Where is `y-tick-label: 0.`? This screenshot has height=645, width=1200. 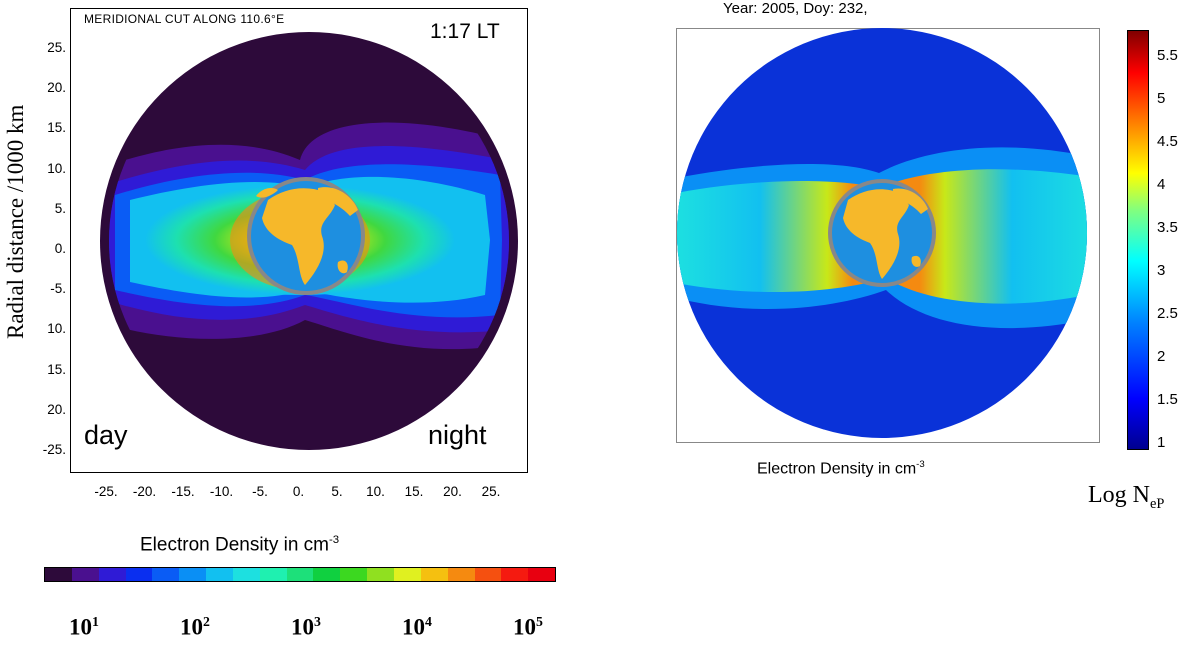
y-tick-label: 0. is located at coordinates (60, 248).